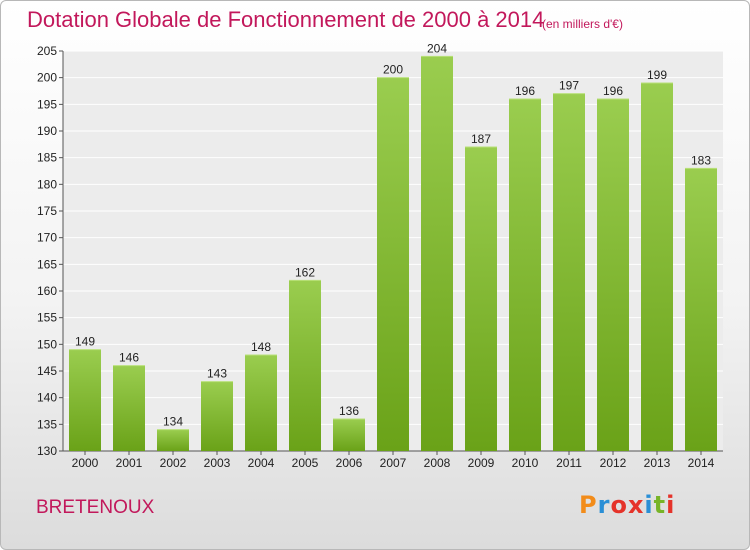 The image size is (750, 550). What do you see at coordinates (569, 463) in the screenshot?
I see `x-tick-label: 2011` at bounding box center [569, 463].